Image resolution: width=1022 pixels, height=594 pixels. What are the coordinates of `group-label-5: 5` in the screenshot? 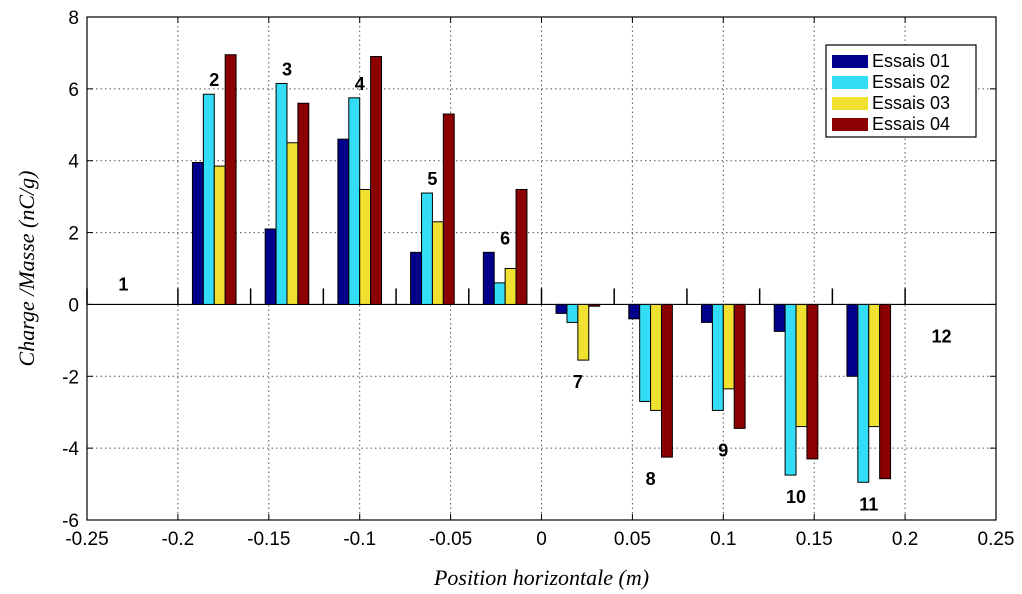 It's located at (432, 179).